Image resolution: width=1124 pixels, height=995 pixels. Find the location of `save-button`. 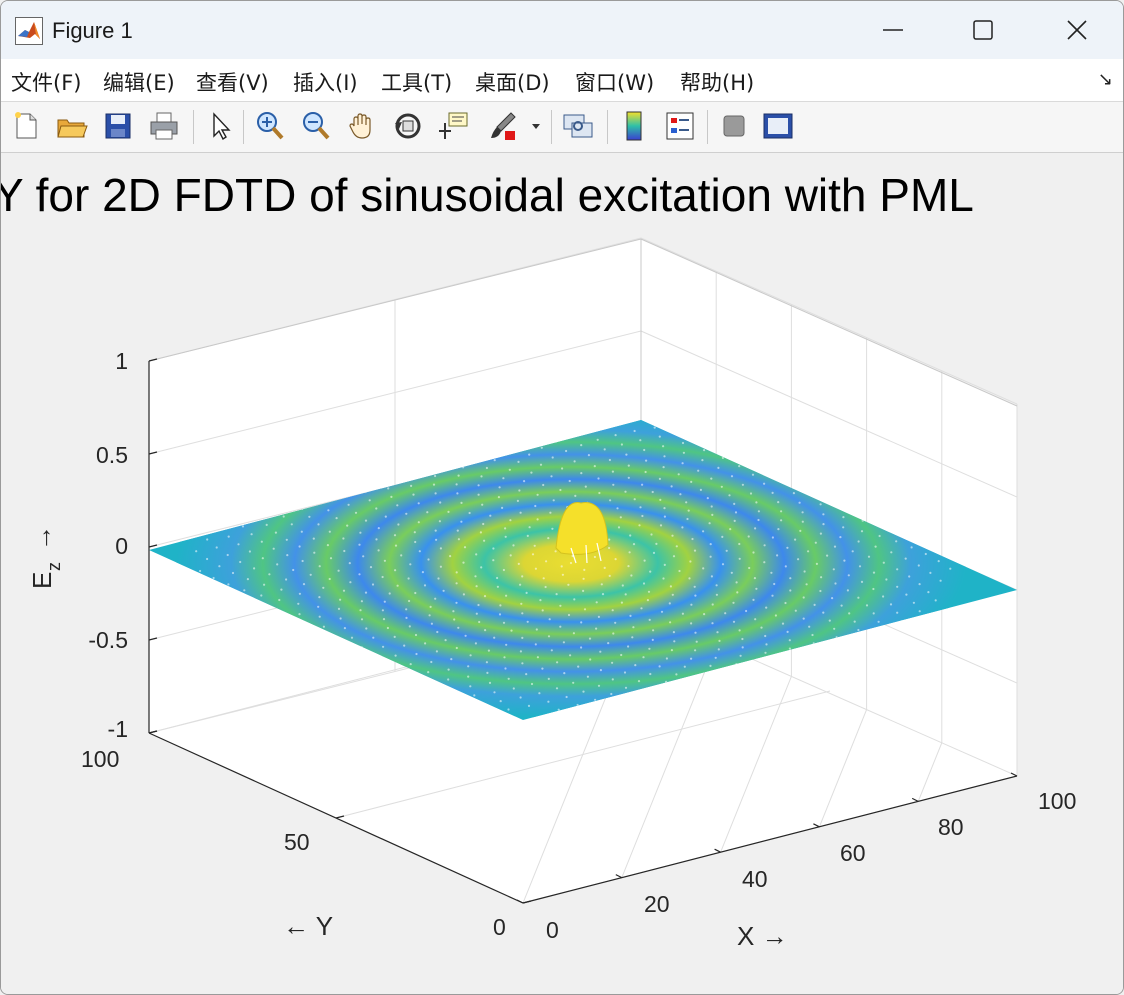

save-button is located at coordinates (118, 126).